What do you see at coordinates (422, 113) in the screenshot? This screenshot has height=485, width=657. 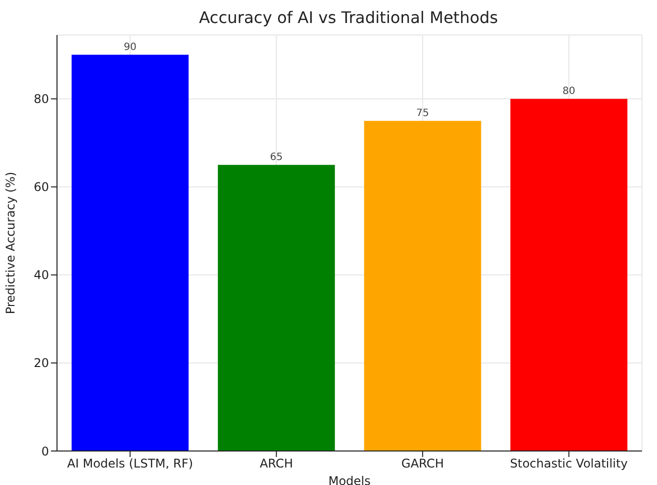 I see `data-label: 75` at bounding box center [422, 113].